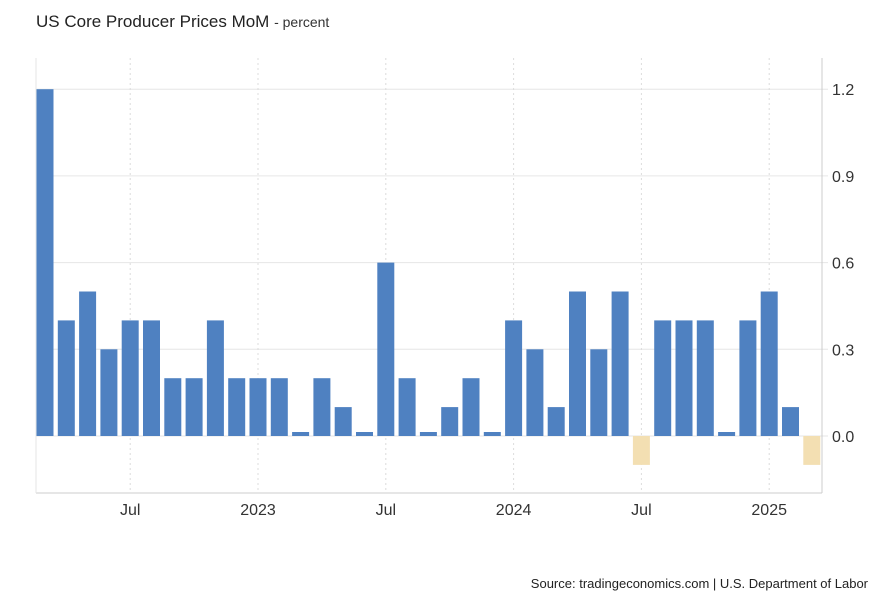 The height and width of the screenshot is (603, 882). I want to click on unit-label: - percent, so click(302, 22).